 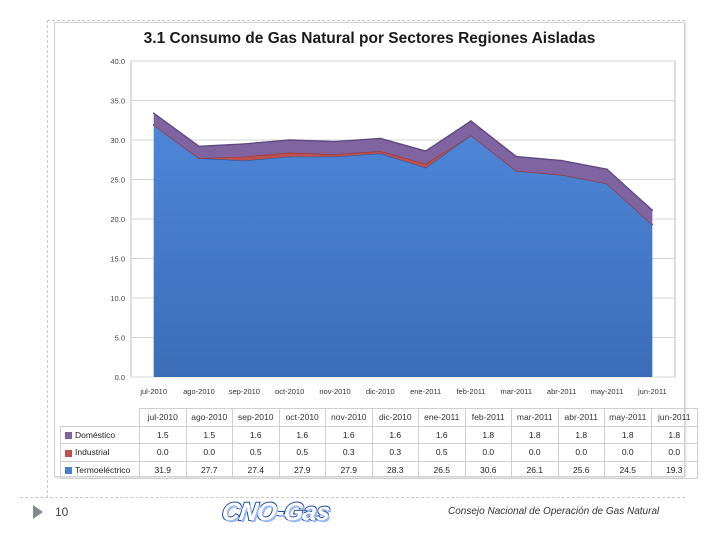 I want to click on y-tick-label: 5.0, so click(x=120, y=338).